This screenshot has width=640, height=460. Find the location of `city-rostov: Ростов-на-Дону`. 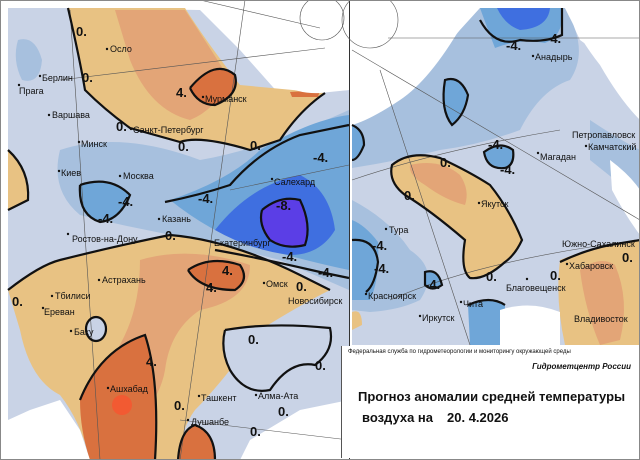

city-rostov: Ростов-на-Дону is located at coordinates (102, 238).